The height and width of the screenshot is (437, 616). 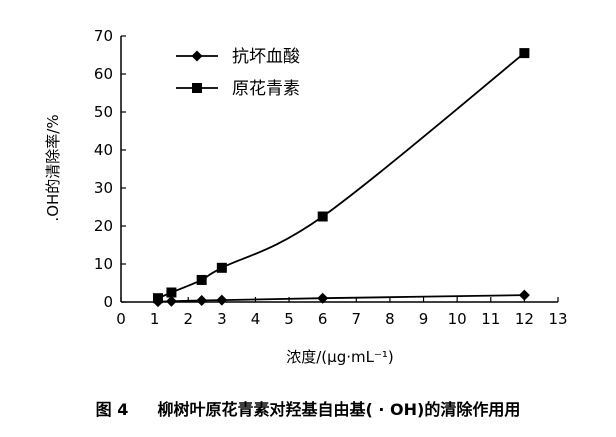 I want to click on x-tick-label: 0, so click(x=121, y=319).